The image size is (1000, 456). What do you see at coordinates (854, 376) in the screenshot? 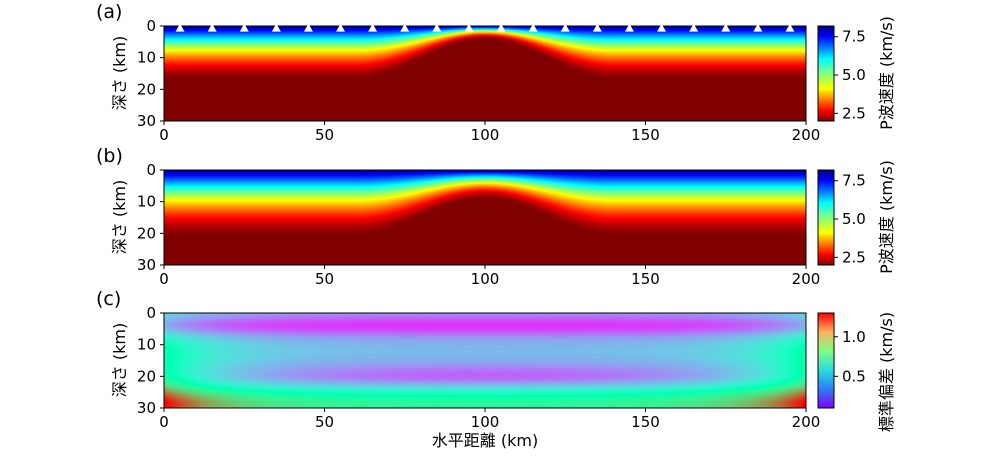
I see `colorbar-tick-label: 0.5` at bounding box center [854, 376].